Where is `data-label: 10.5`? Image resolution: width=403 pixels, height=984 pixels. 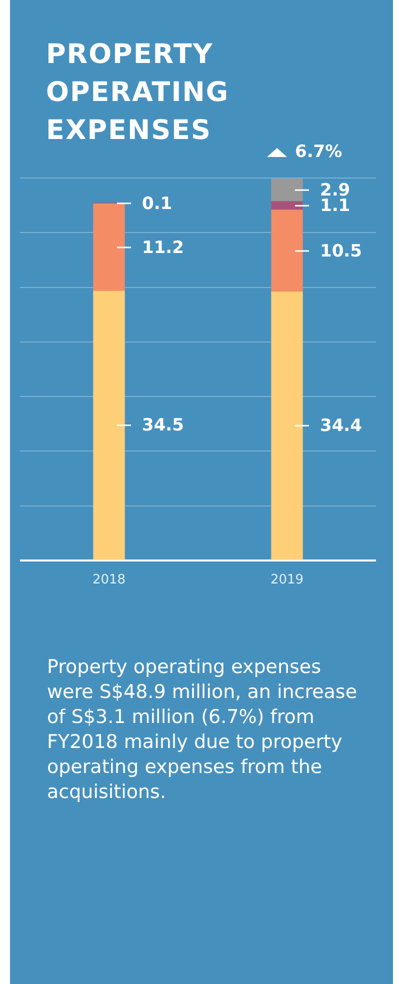
data-label: 10.5 is located at coordinates (341, 251).